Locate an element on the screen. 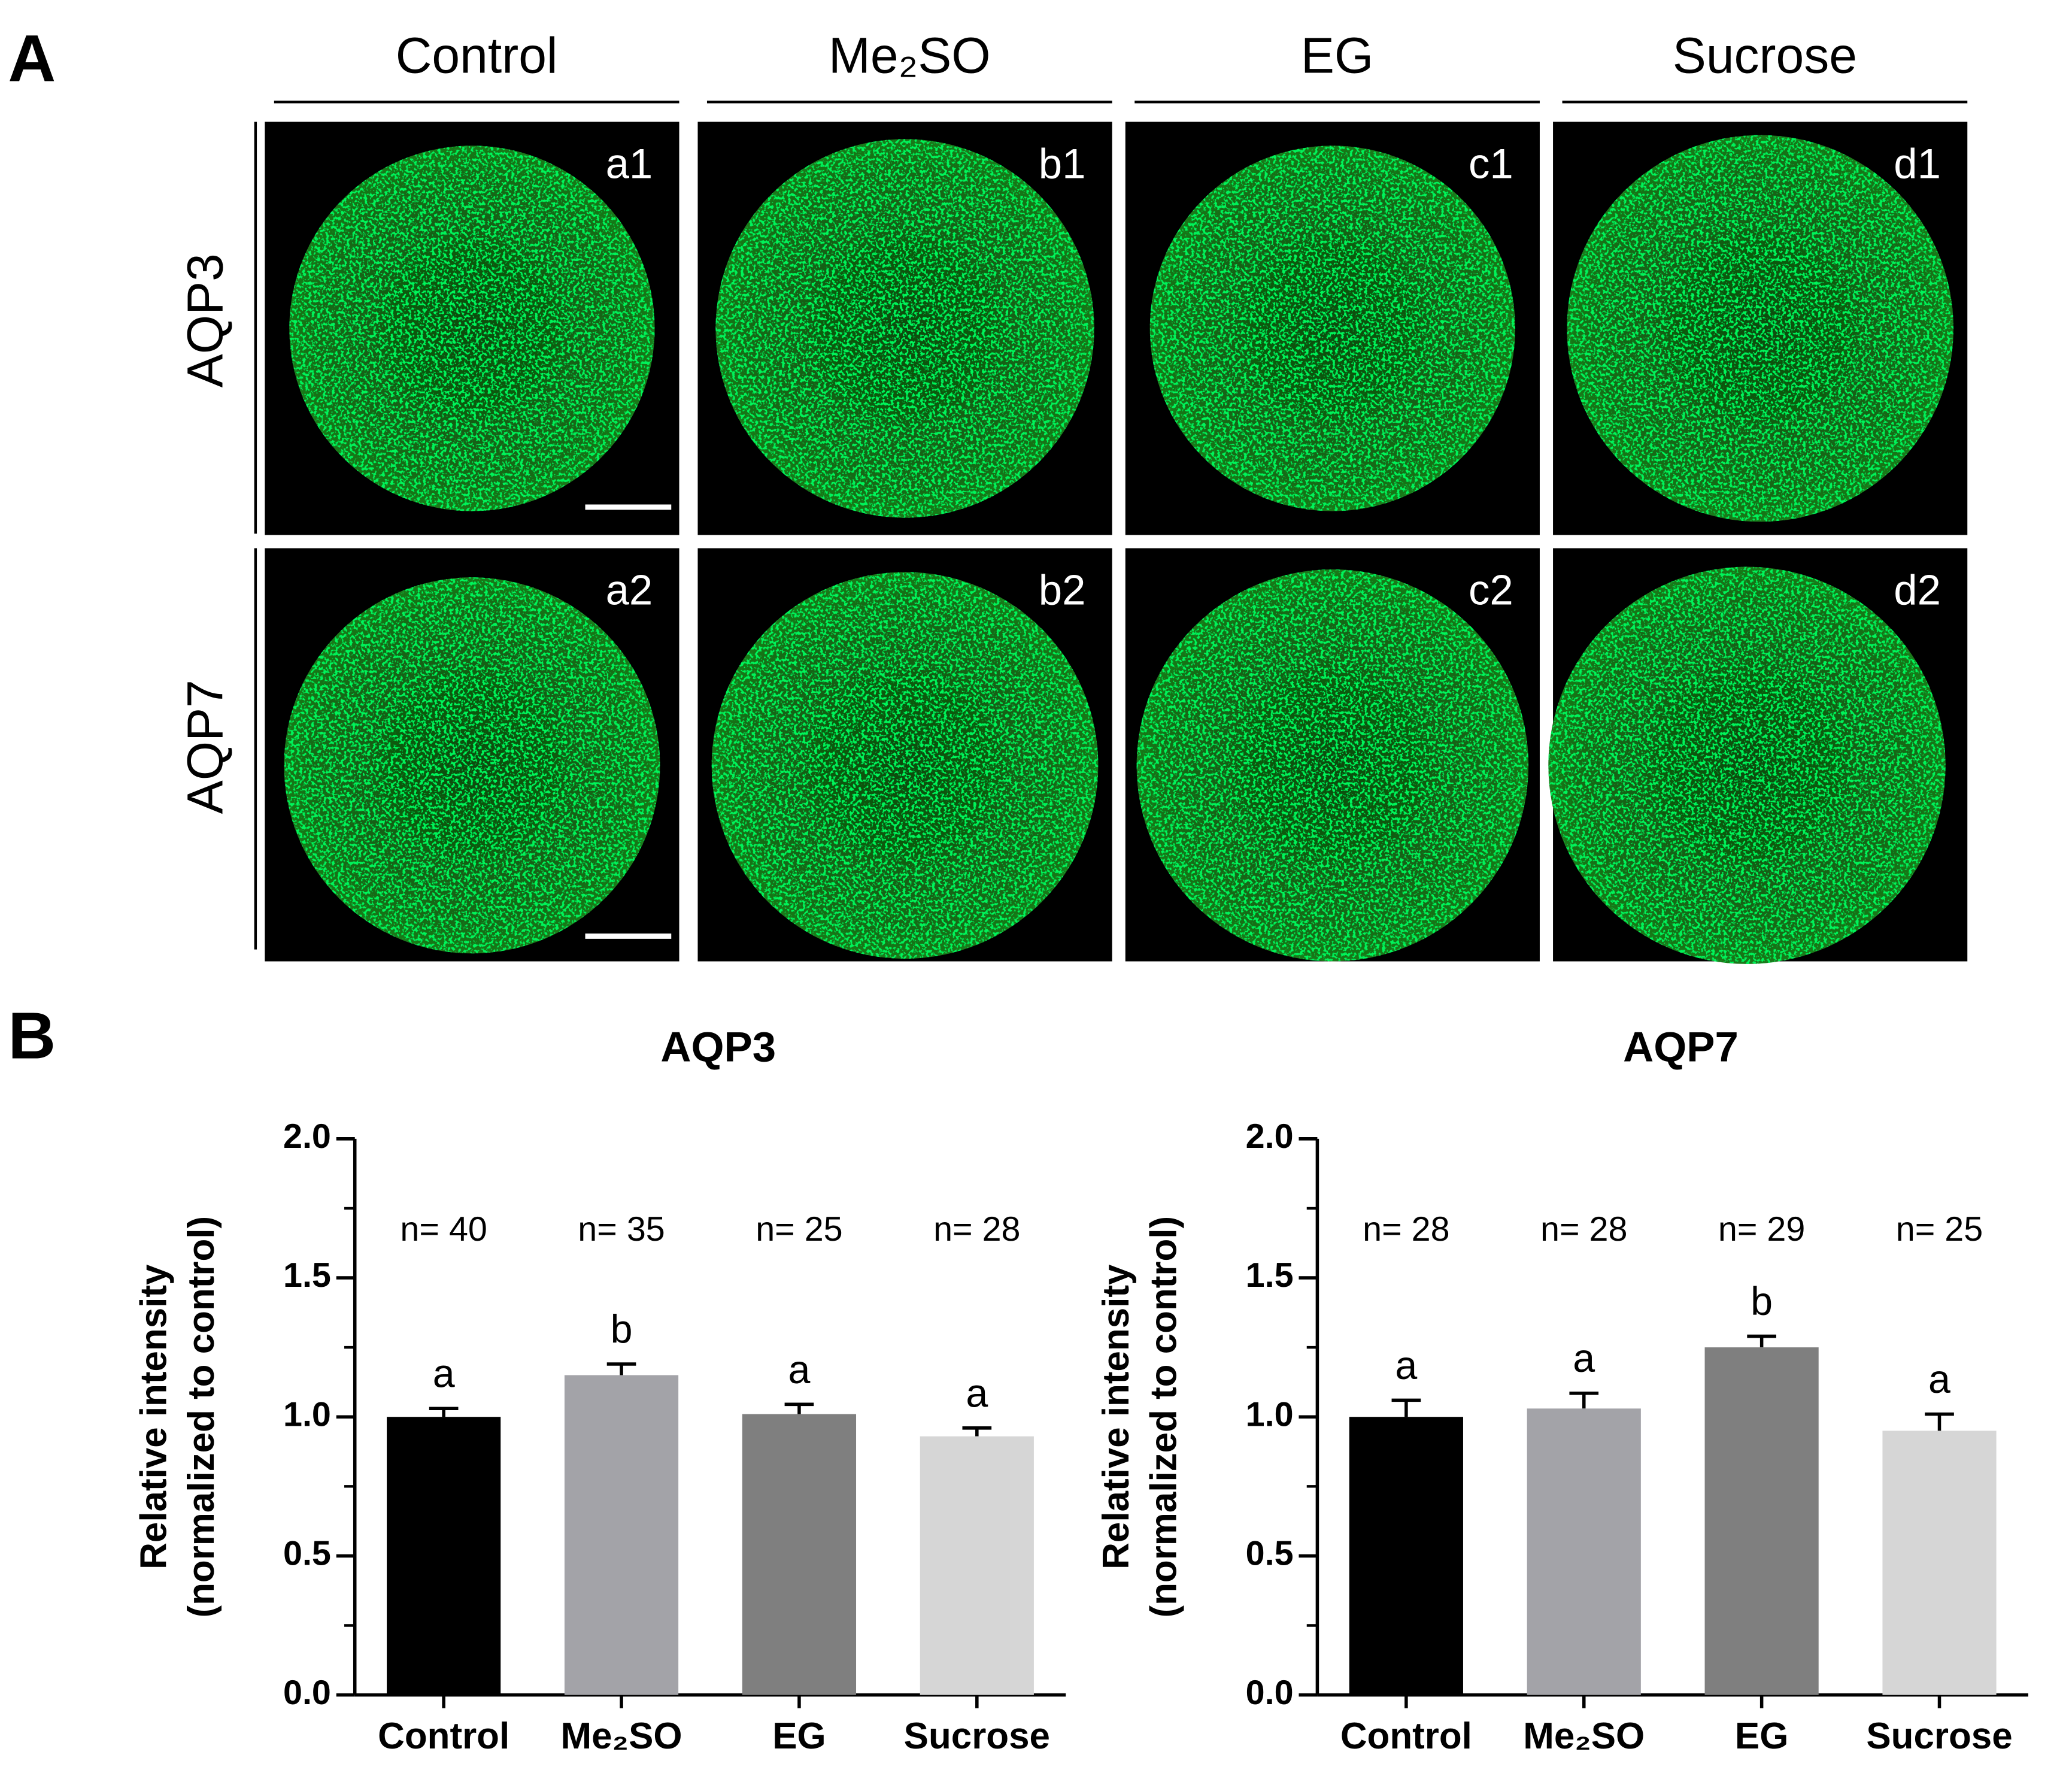  image-label: c2 is located at coordinates (1491, 589).